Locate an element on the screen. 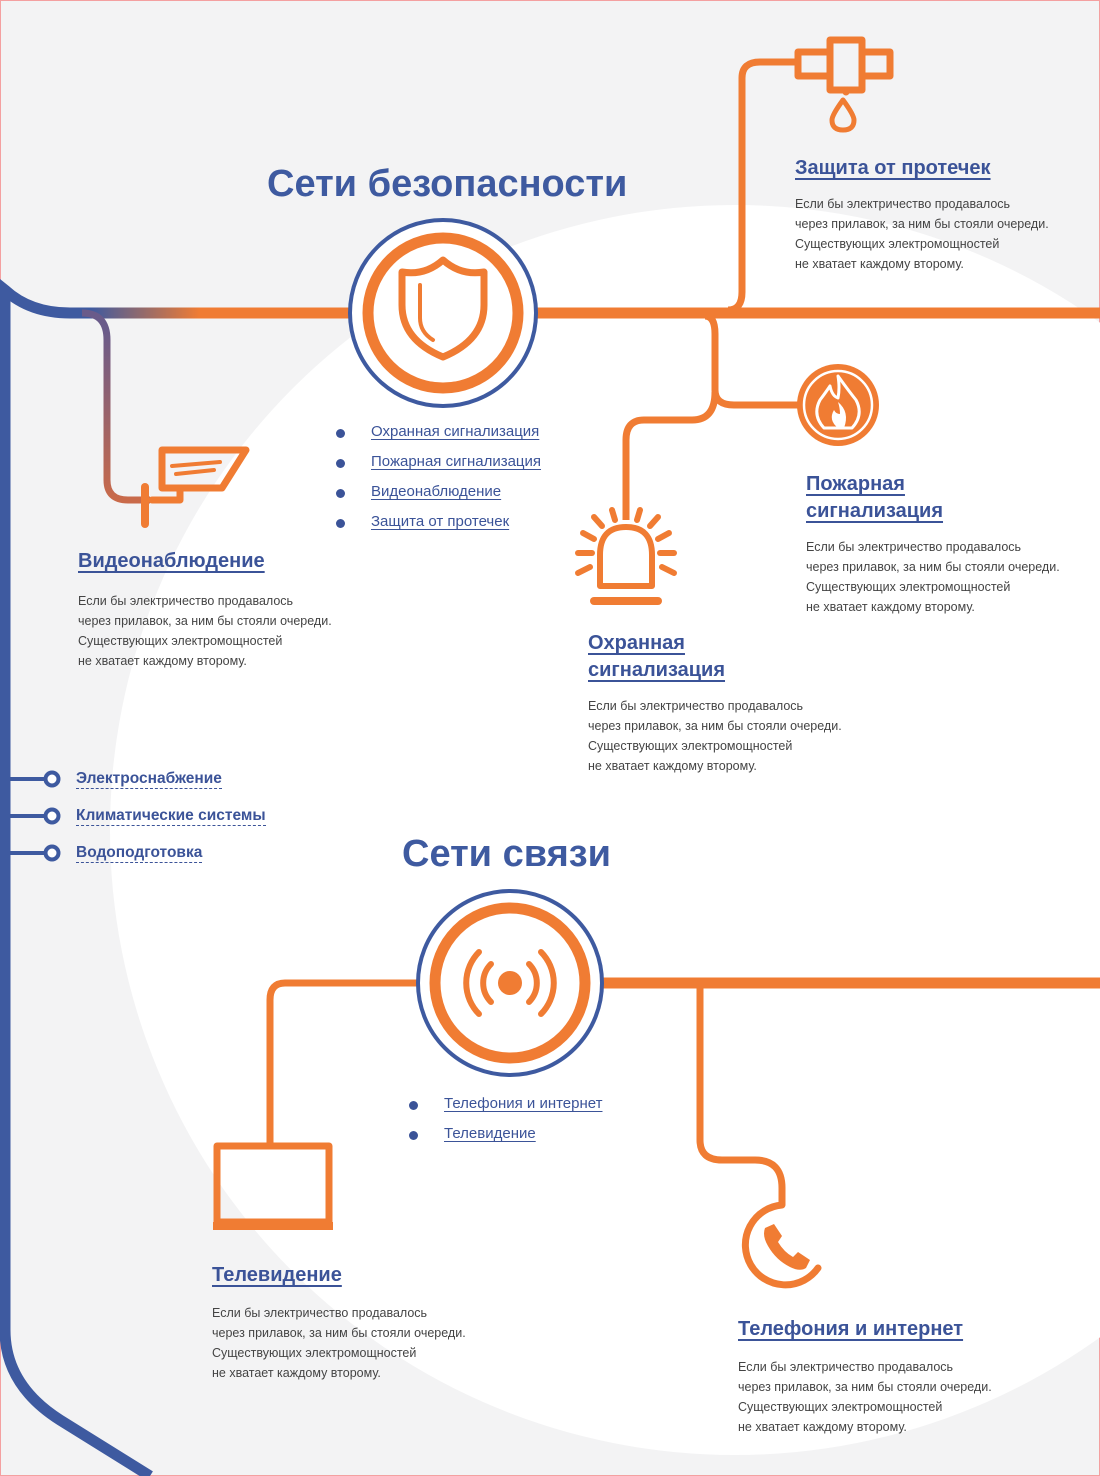 The image size is (1100, 1476). link-fire: Пожарная сигнализация is located at coordinates (456, 461).